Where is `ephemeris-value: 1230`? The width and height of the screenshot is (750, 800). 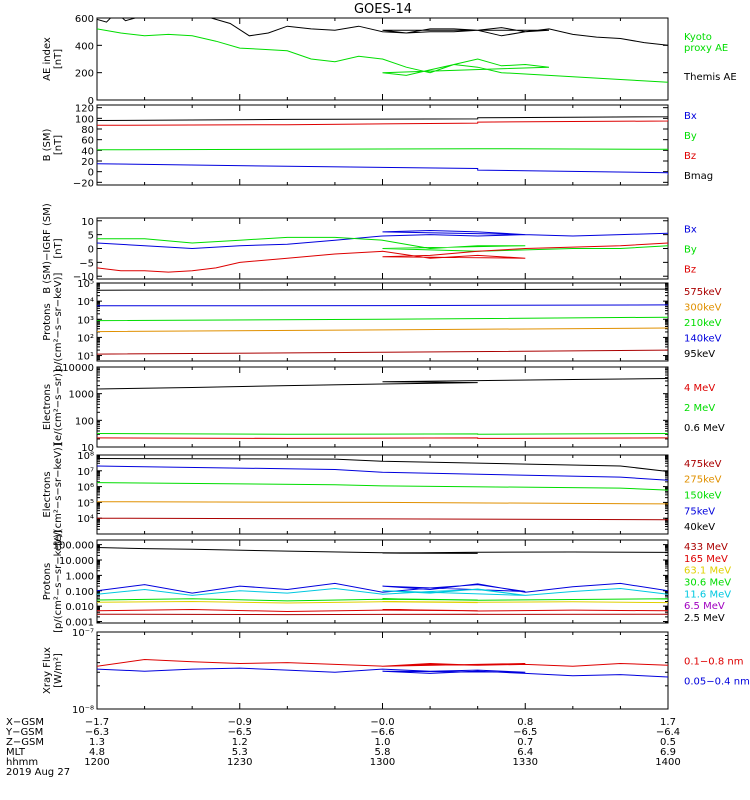
ephemeris-value: 1230 is located at coordinates (239, 762).